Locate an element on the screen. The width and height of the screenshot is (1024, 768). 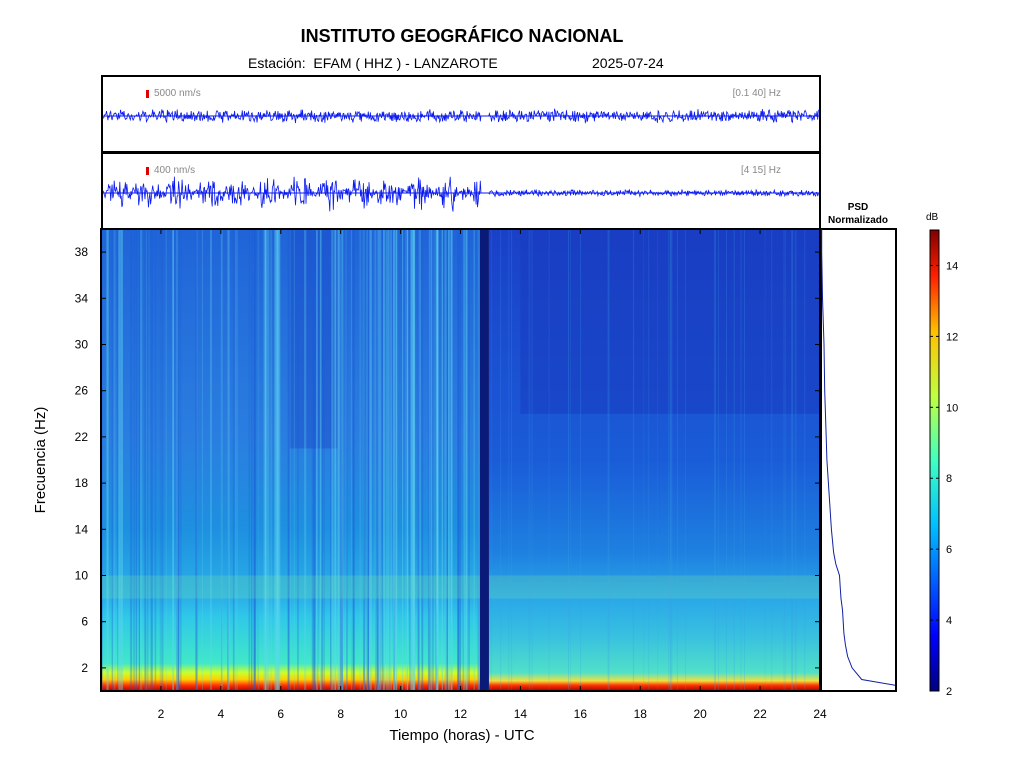
x-tick-label: 10 is located at coordinates (401, 714).